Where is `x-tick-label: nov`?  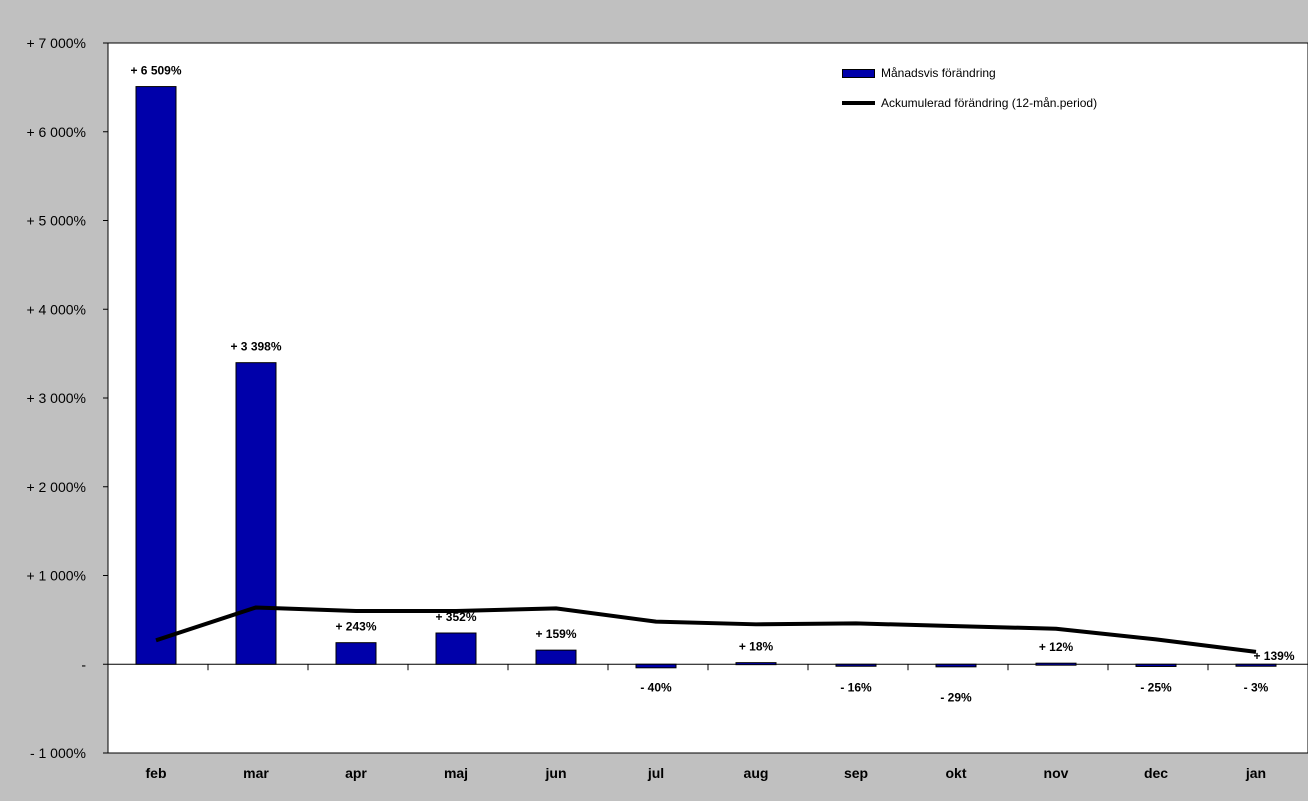
x-tick-label: nov is located at coordinates (1056, 773).